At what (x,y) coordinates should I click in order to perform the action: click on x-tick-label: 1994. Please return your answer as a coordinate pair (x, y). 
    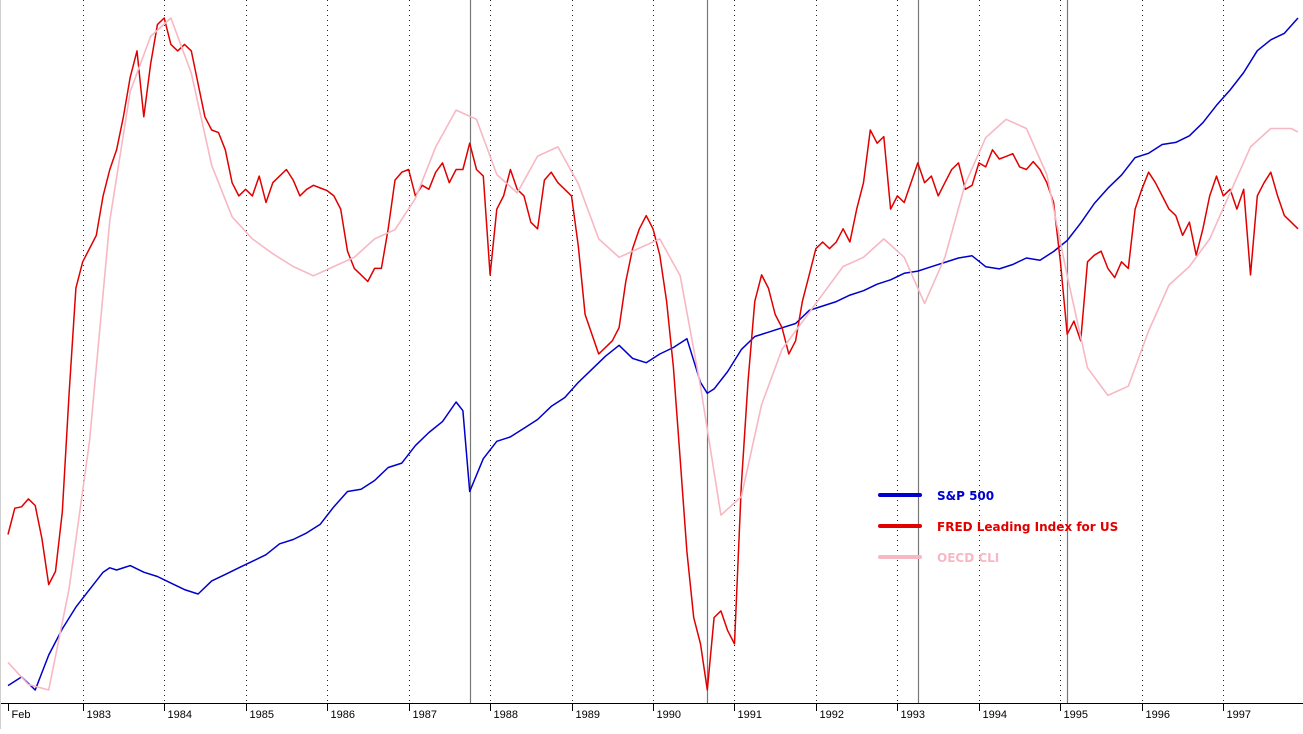
    Looking at the image, I should click on (995, 715).